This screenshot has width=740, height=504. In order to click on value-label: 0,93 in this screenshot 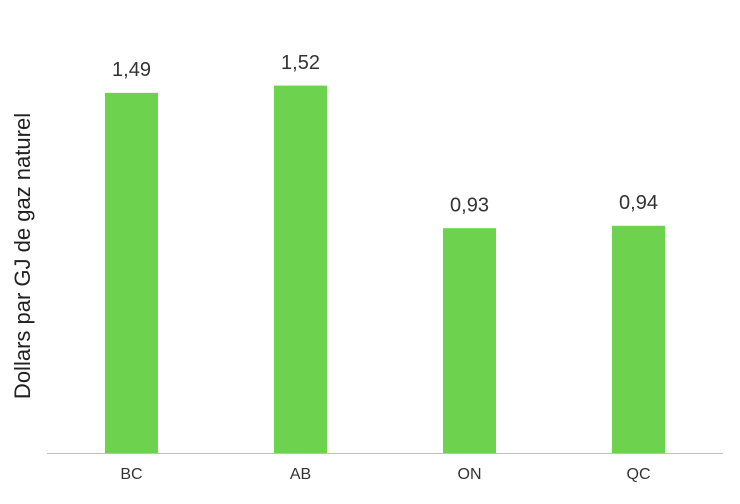, I will do `click(469, 205)`.